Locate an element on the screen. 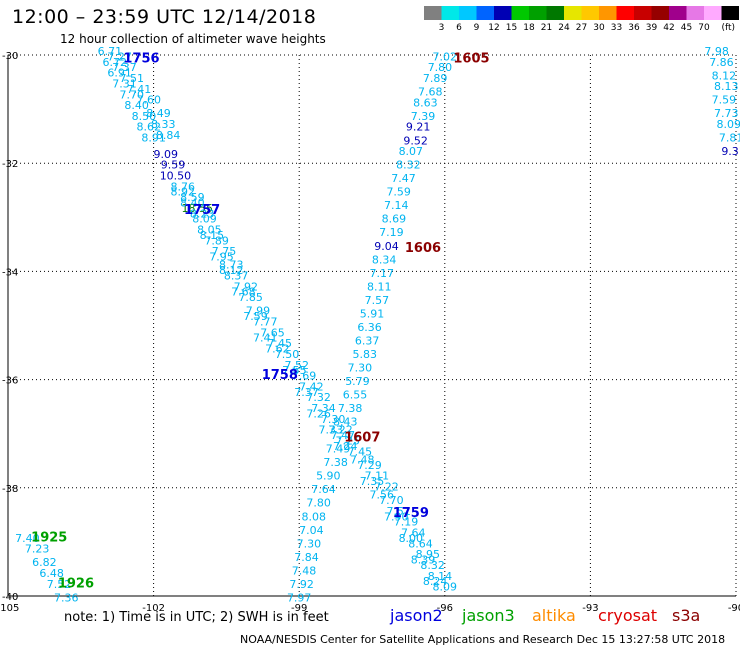 The image size is (740, 650). swh-label: 8.05 is located at coordinates (209, 230).